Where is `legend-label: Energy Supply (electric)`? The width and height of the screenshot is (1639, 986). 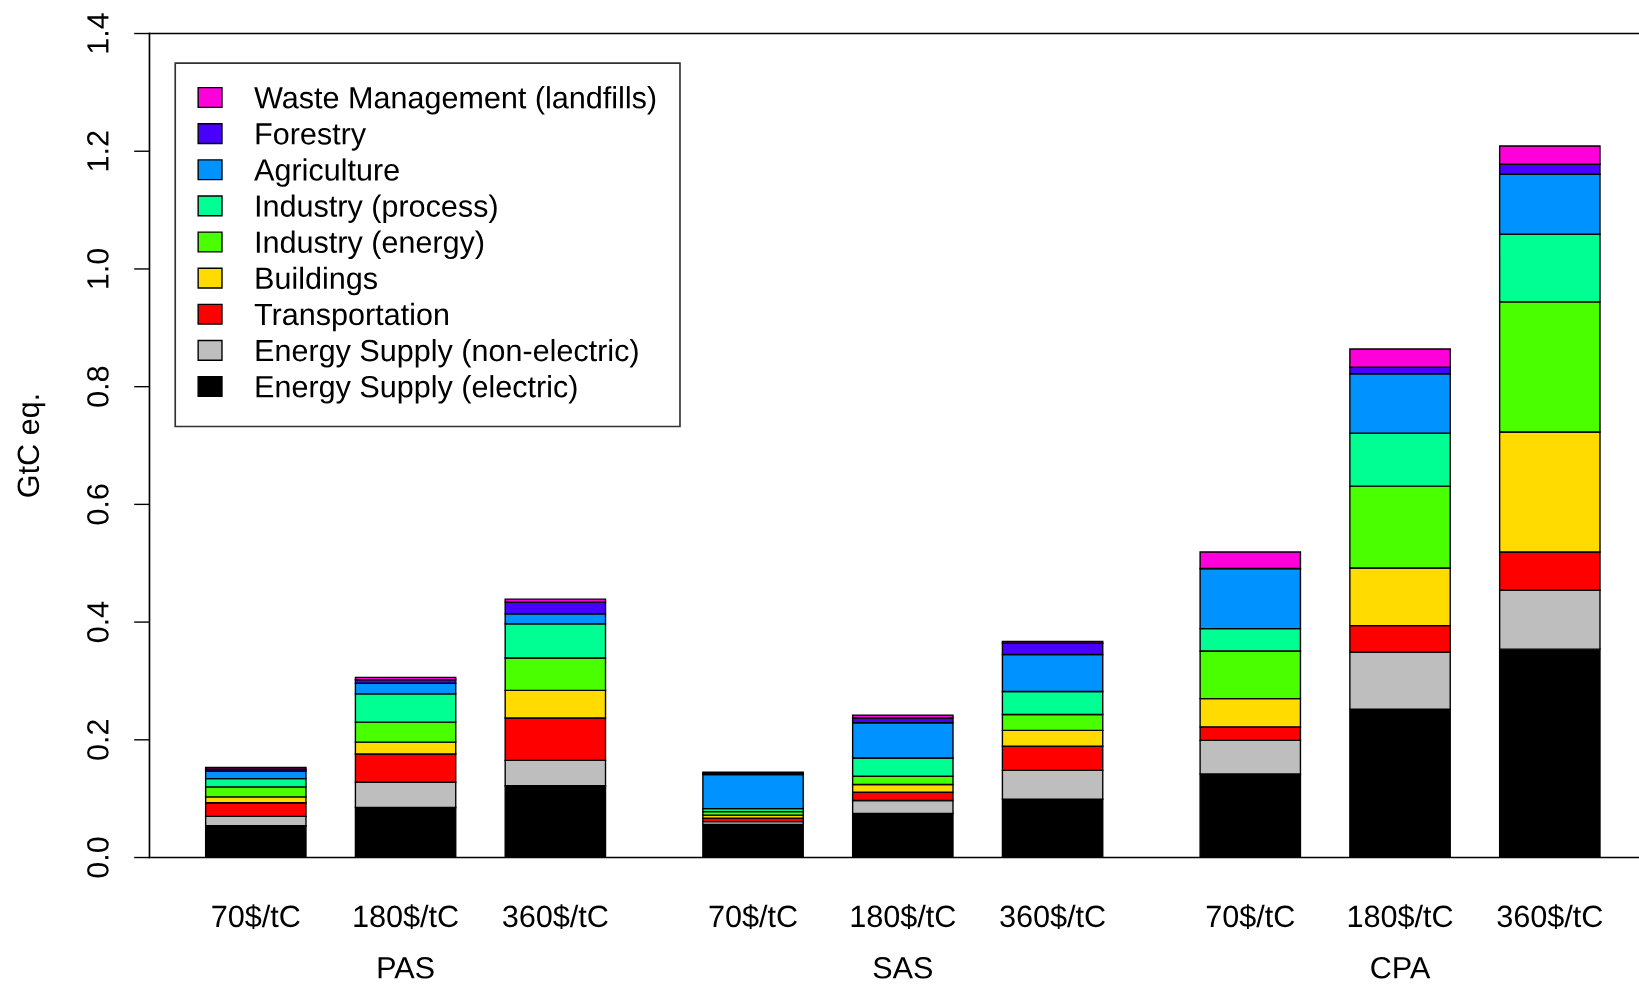 legend-label: Energy Supply (electric) is located at coordinates (416, 389).